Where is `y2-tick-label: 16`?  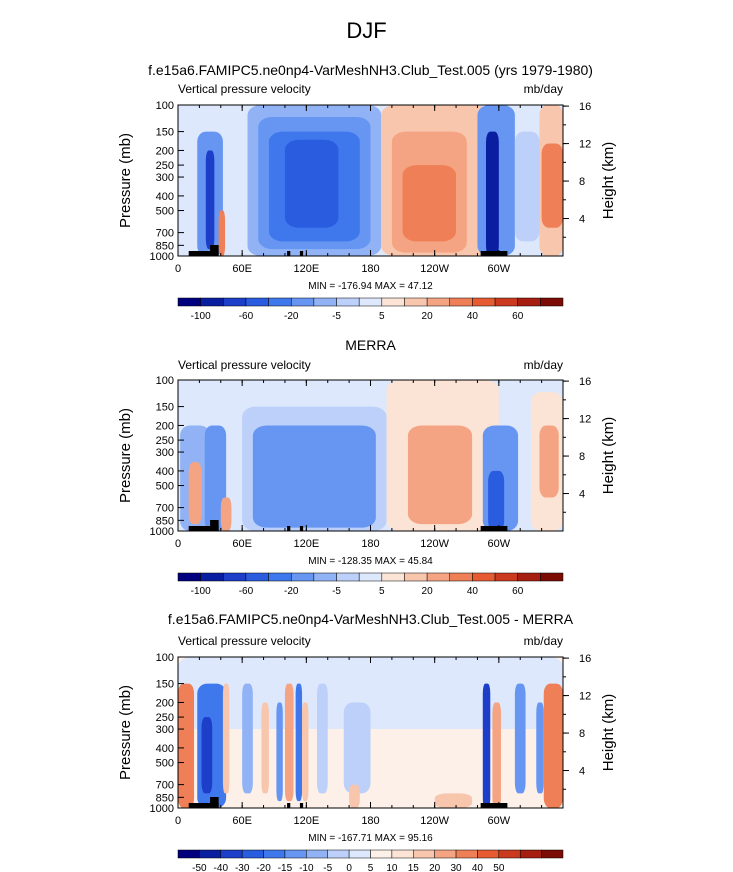 y2-tick-label: 16 is located at coordinates (585, 382).